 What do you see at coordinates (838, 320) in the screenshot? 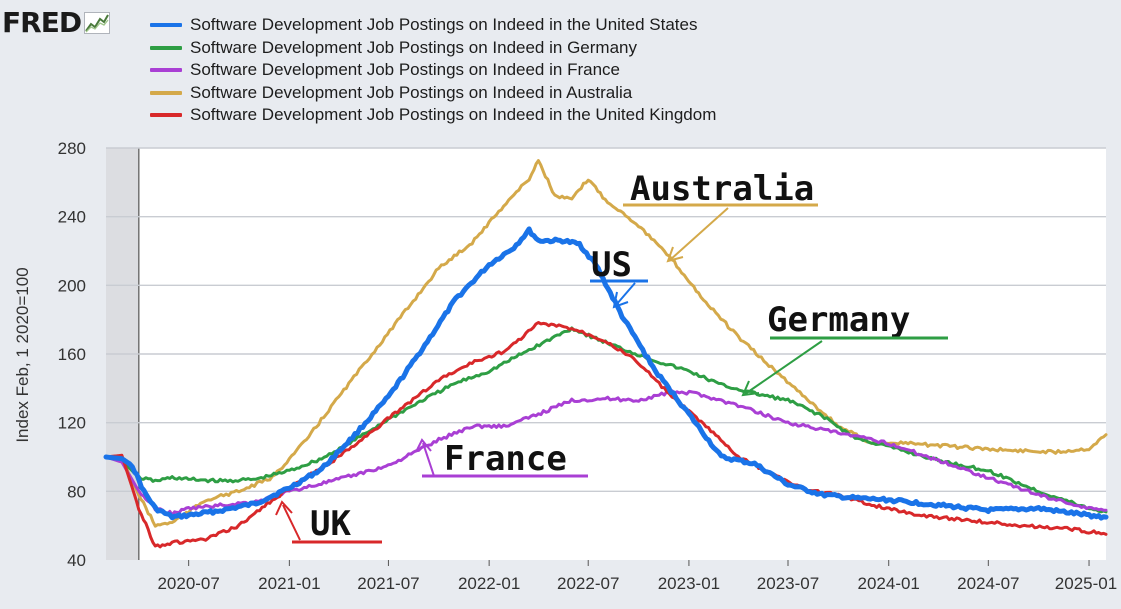
I see `annotation-germany: Germany` at bounding box center [838, 320].